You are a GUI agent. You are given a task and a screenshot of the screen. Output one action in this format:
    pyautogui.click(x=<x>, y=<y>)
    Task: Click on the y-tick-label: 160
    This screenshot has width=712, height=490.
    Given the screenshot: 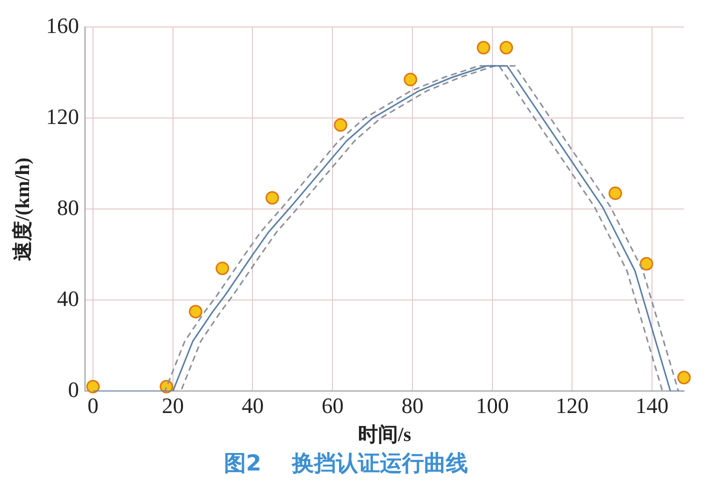 What is the action you would take?
    pyautogui.click(x=62, y=25)
    